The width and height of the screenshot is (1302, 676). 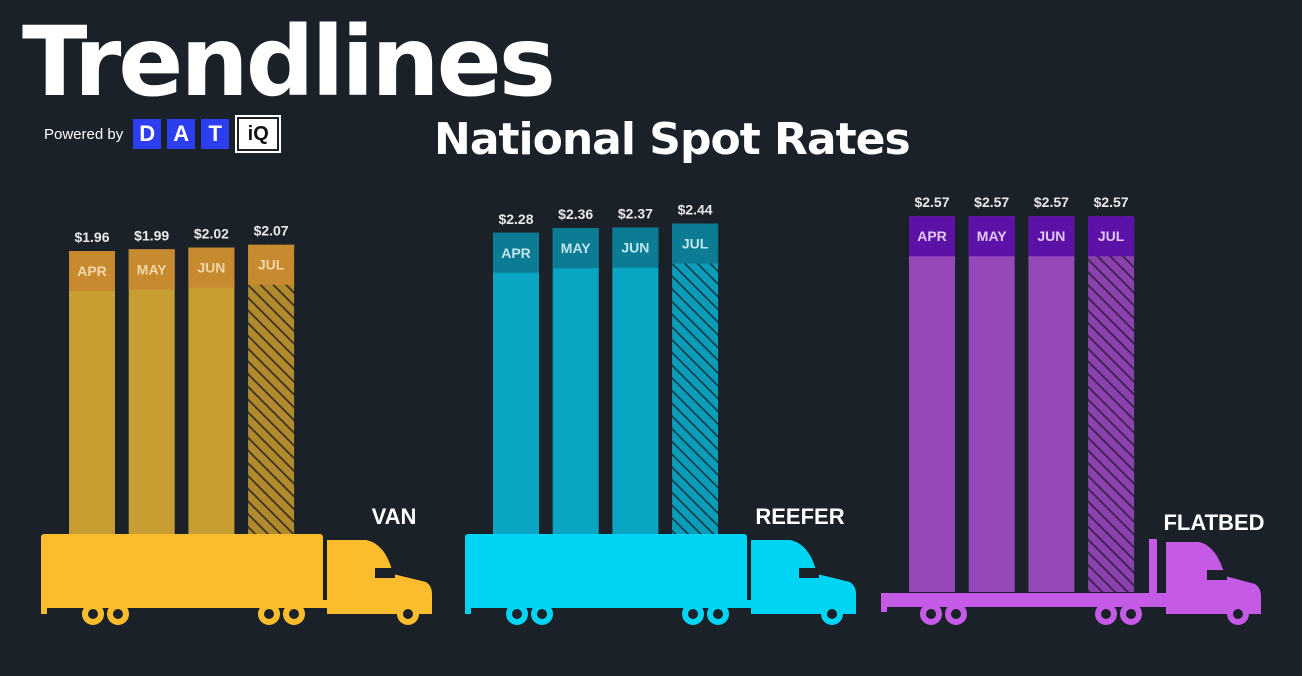 I want to click on value-label: $2.37, so click(x=635, y=214).